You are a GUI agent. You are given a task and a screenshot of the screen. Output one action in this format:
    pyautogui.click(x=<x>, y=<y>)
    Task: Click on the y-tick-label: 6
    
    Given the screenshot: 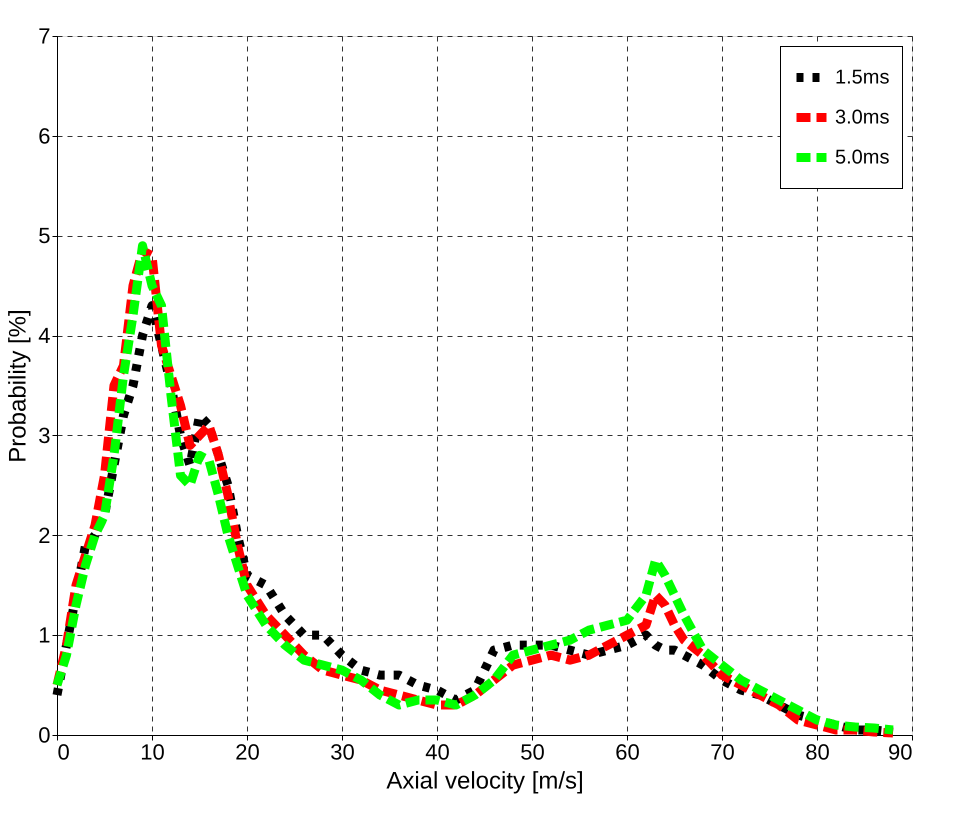 What is the action you would take?
    pyautogui.click(x=44, y=135)
    